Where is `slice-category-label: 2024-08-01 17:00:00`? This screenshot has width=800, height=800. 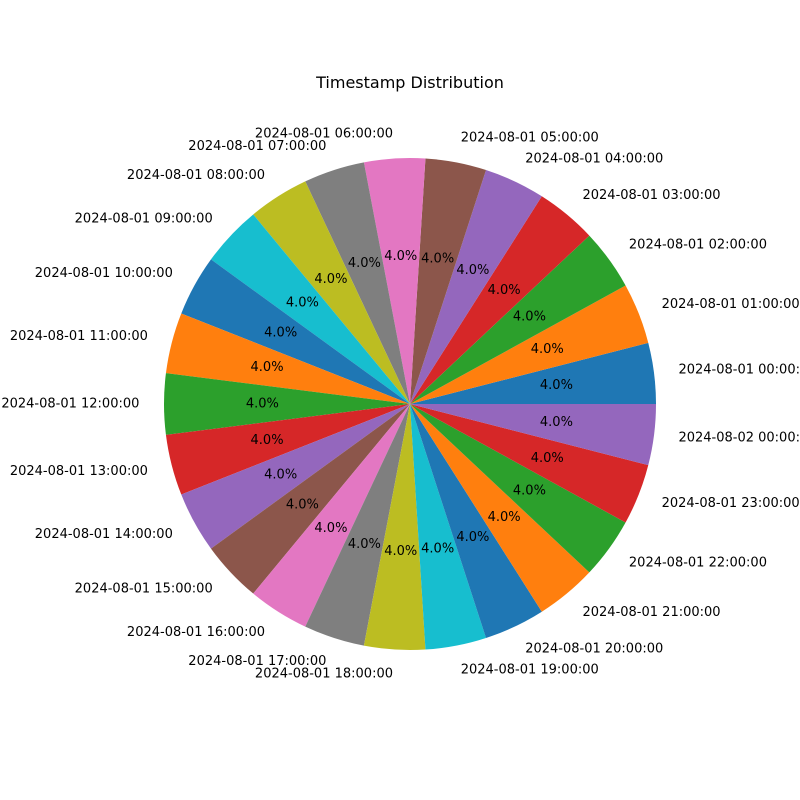 slice-category-label: 2024-08-01 17:00:00 is located at coordinates (257, 661).